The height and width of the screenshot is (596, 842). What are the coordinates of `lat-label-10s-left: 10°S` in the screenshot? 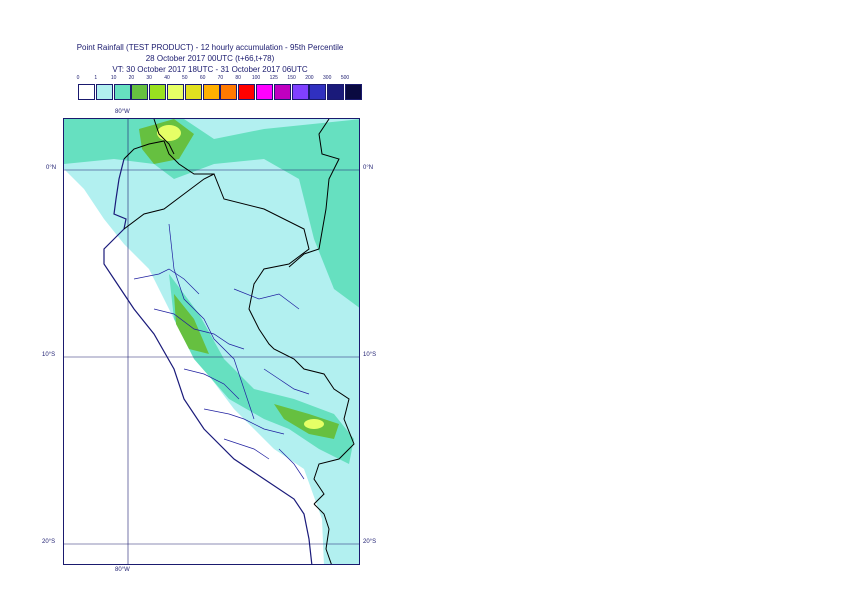 It's located at (49, 355).